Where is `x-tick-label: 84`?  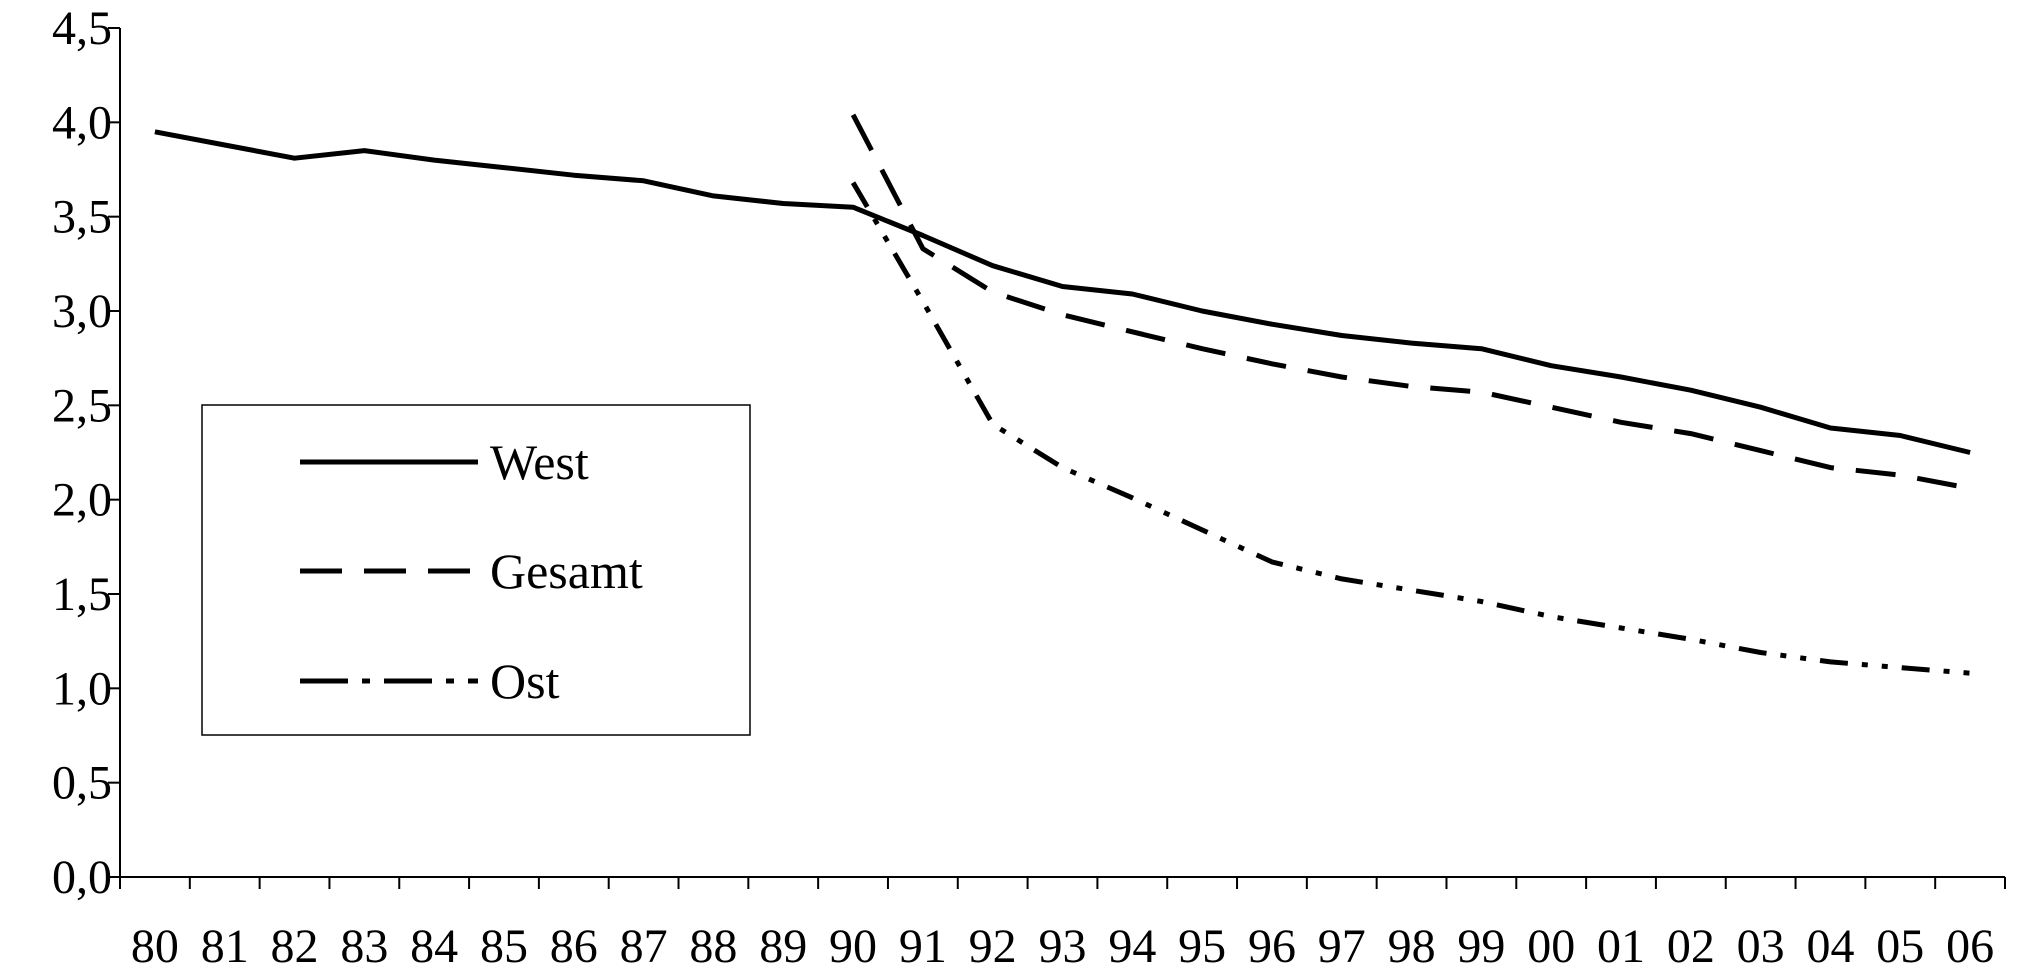
x-tick-label: 84 is located at coordinates (434, 945).